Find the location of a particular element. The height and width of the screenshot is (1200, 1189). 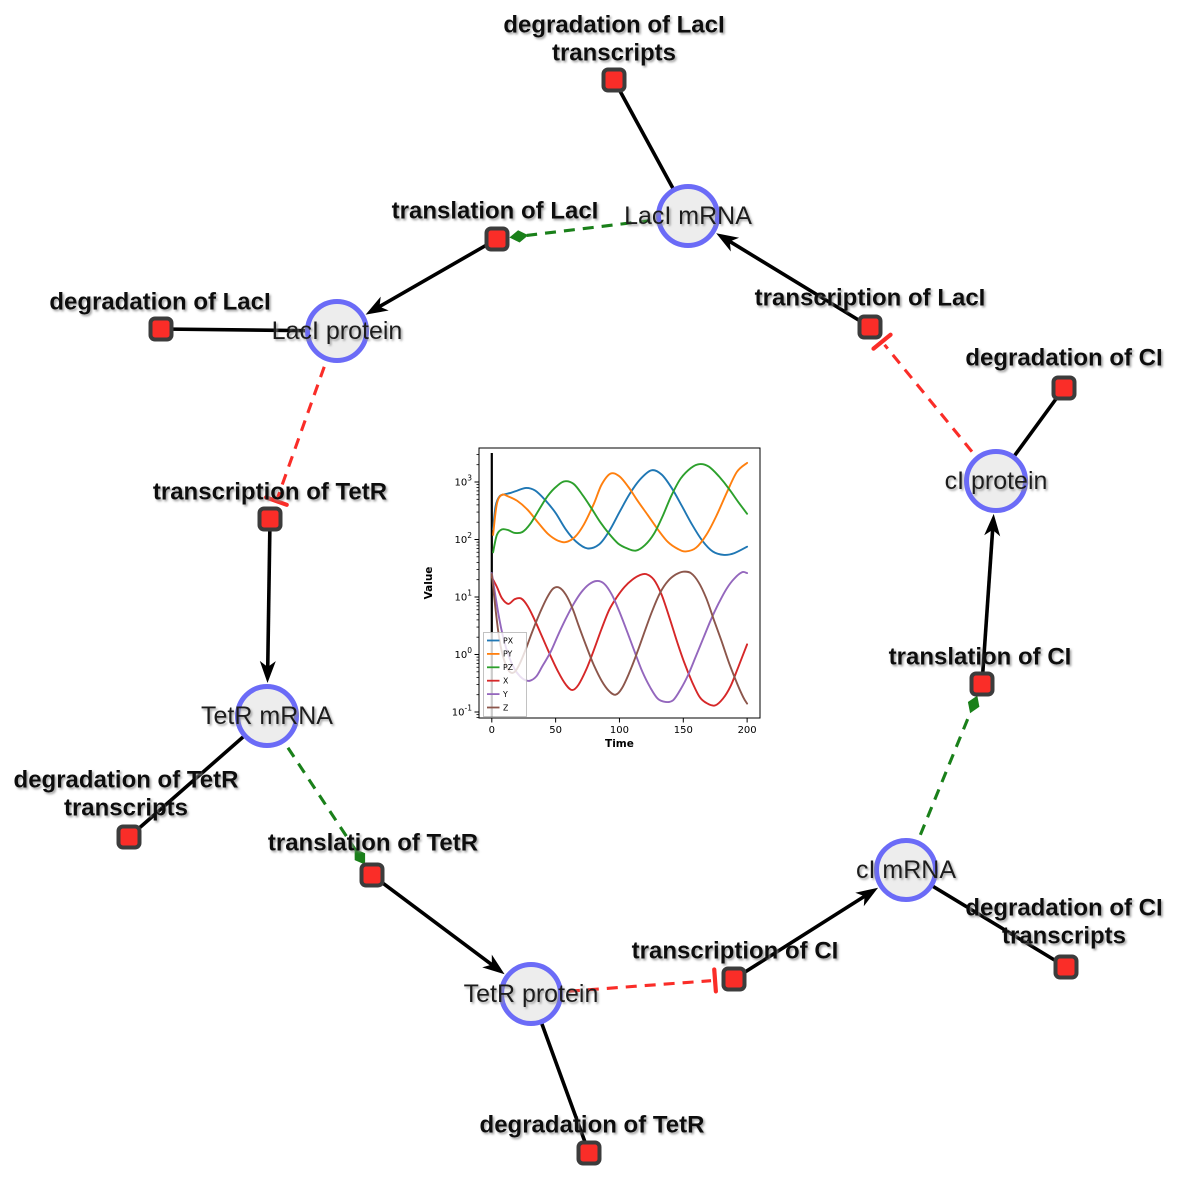

reaction-label-deg-laci-transcripts-line1: degradation of LacI is located at coordinates (613, 25).